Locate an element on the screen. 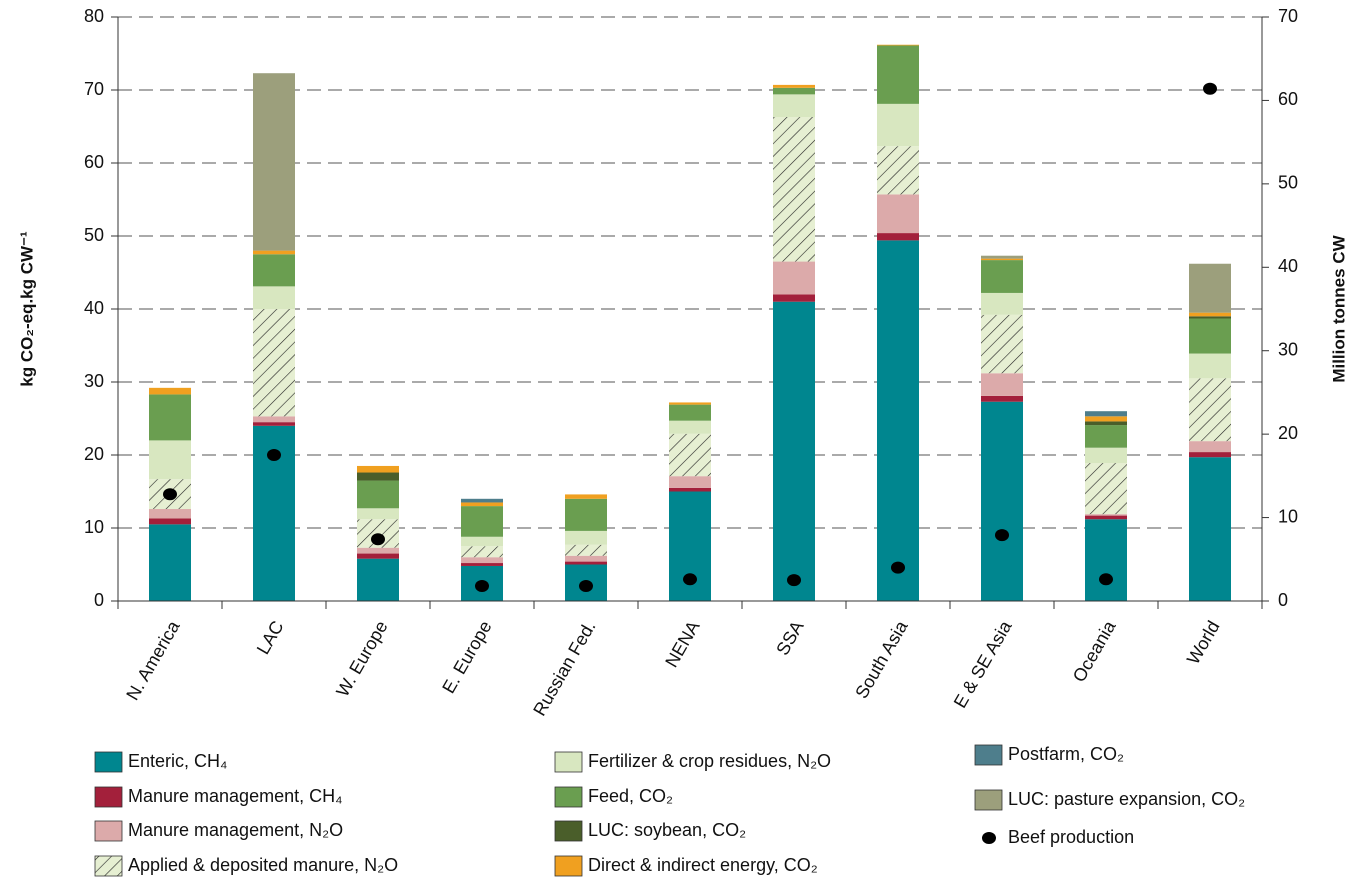 The width and height of the screenshot is (1356, 884). legend-label: Enteric, CH₄ is located at coordinates (177, 761).